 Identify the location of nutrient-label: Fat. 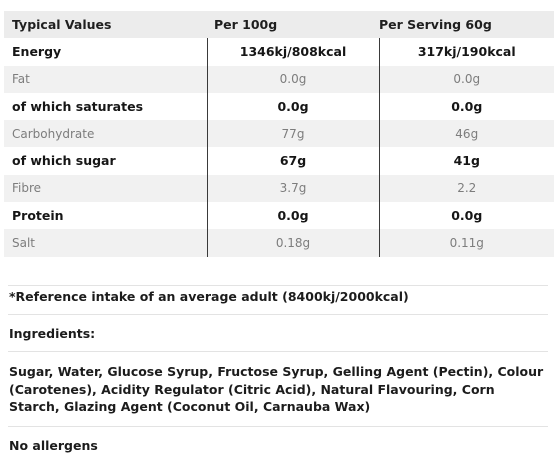
(105, 79).